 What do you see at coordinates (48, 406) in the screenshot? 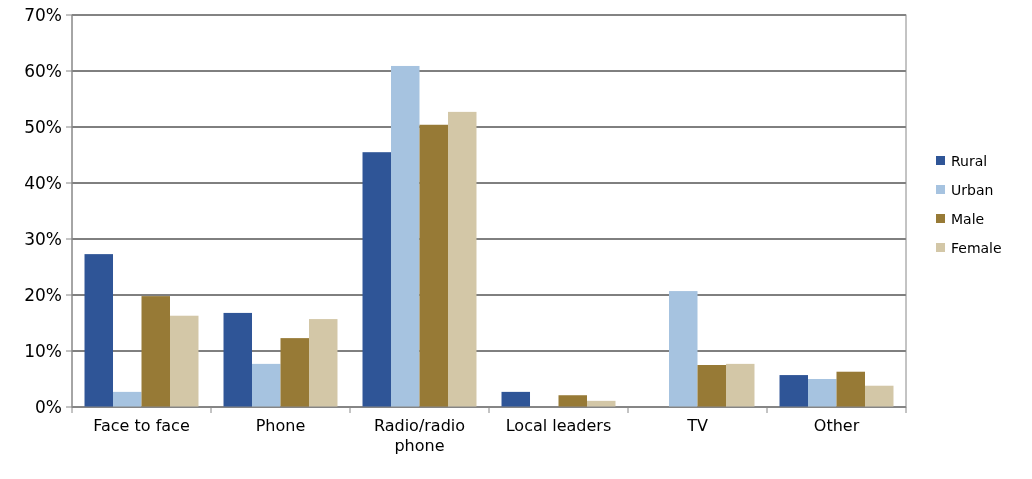
I see `y-tick-label: 0%` at bounding box center [48, 406].